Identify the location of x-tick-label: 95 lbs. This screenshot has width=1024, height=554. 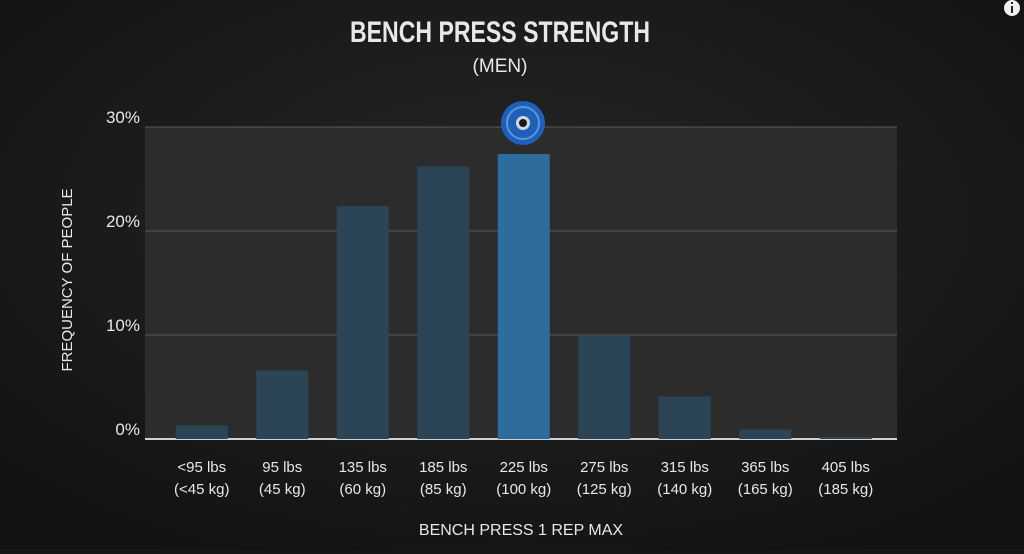
(282, 467).